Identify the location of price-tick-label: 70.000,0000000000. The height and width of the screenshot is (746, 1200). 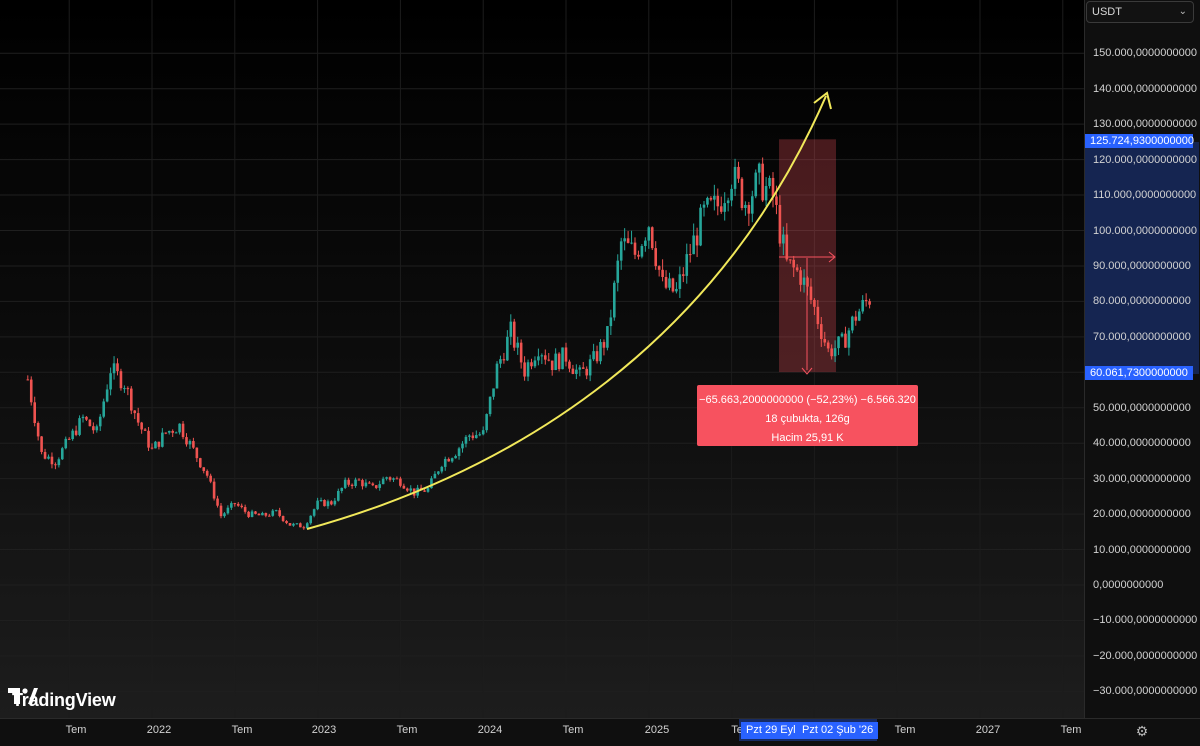
(1142, 336).